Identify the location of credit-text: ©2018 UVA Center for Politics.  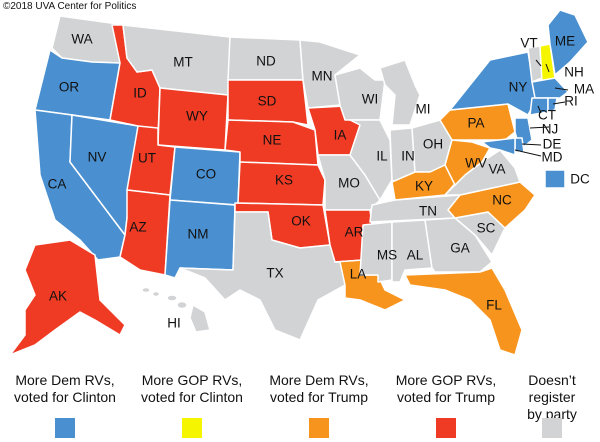
(70, 6).